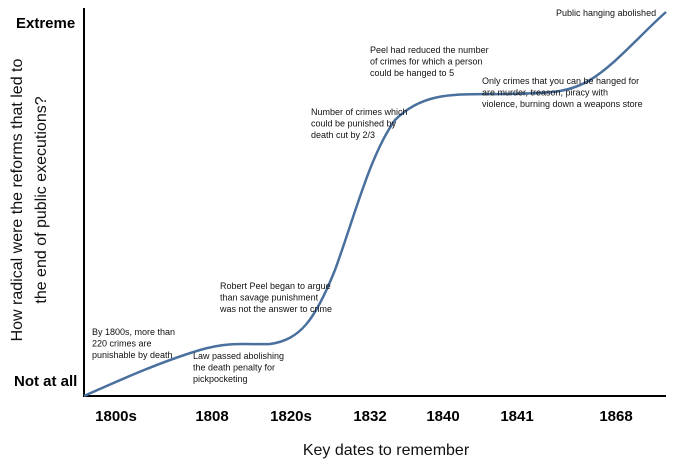 The image size is (676, 459). Describe the element at coordinates (269, 298) in the screenshot. I see `annotation: than savage punishment` at that location.